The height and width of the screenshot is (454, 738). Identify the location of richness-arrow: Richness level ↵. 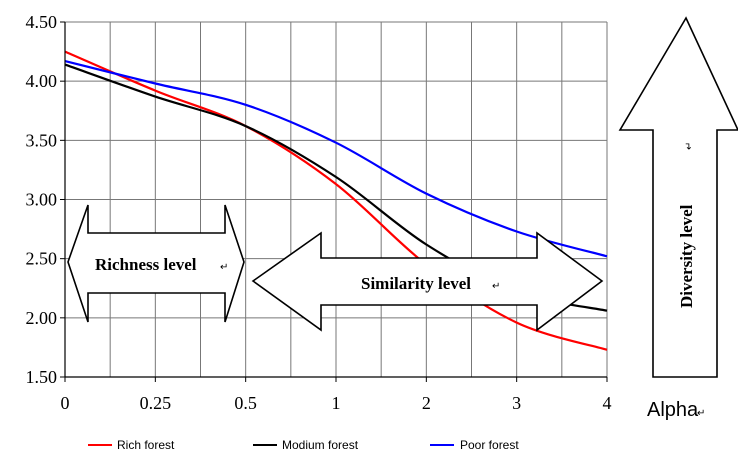
(156, 263).